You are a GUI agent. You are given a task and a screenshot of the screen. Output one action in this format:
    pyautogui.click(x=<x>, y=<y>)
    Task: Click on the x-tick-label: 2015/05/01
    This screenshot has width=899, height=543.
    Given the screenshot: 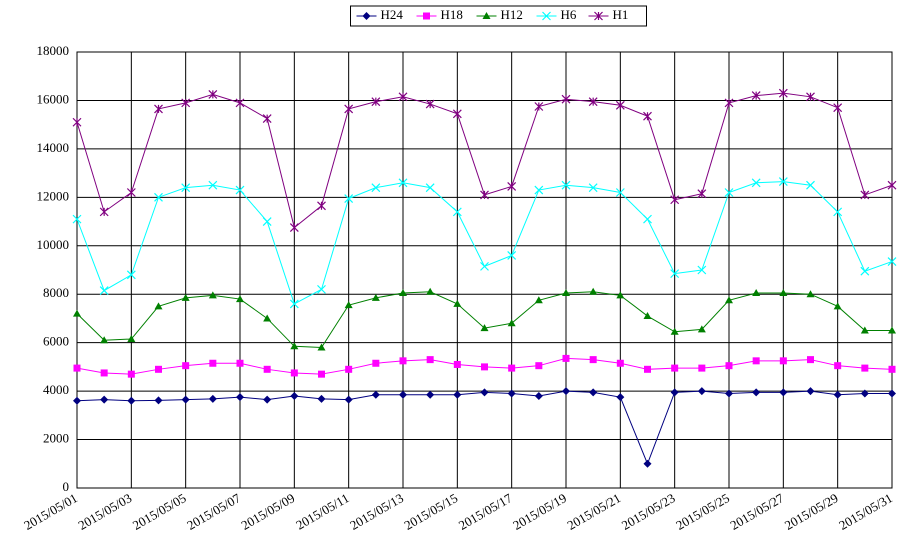 What is the action you would take?
    pyautogui.click(x=50, y=511)
    